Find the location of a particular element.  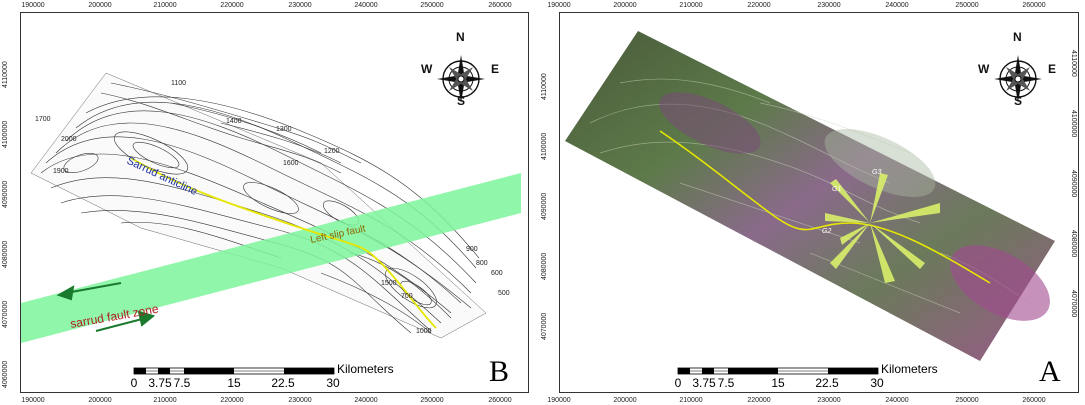

fold-rose is located at coordinates (882, 228).